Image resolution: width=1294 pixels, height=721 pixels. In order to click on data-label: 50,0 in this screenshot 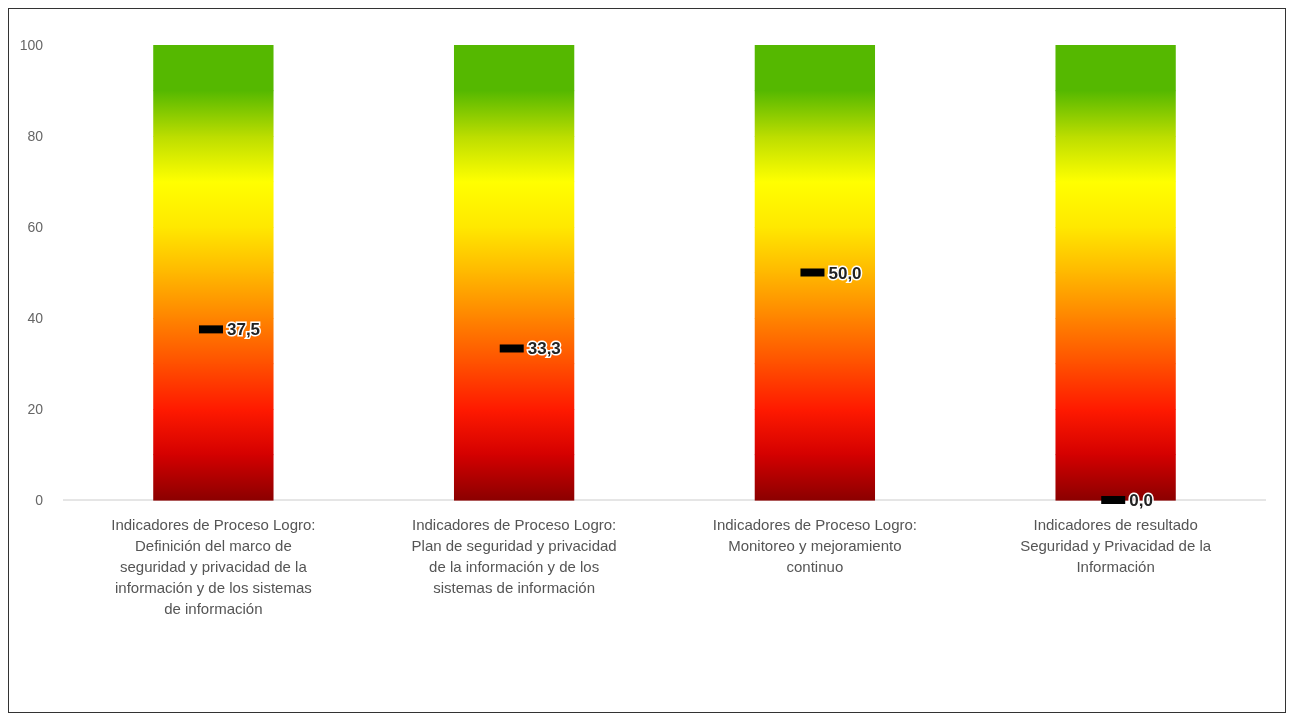, I will do `click(845, 273)`.